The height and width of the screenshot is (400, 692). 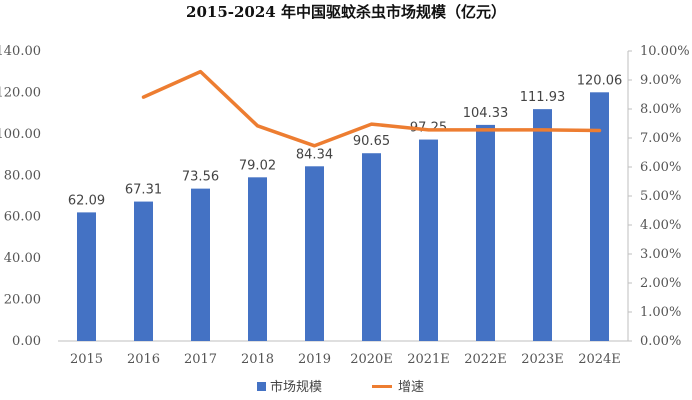 What do you see at coordinates (22, 217) in the screenshot?
I see `left-axis-tick-label: 60.00` at bounding box center [22, 217].